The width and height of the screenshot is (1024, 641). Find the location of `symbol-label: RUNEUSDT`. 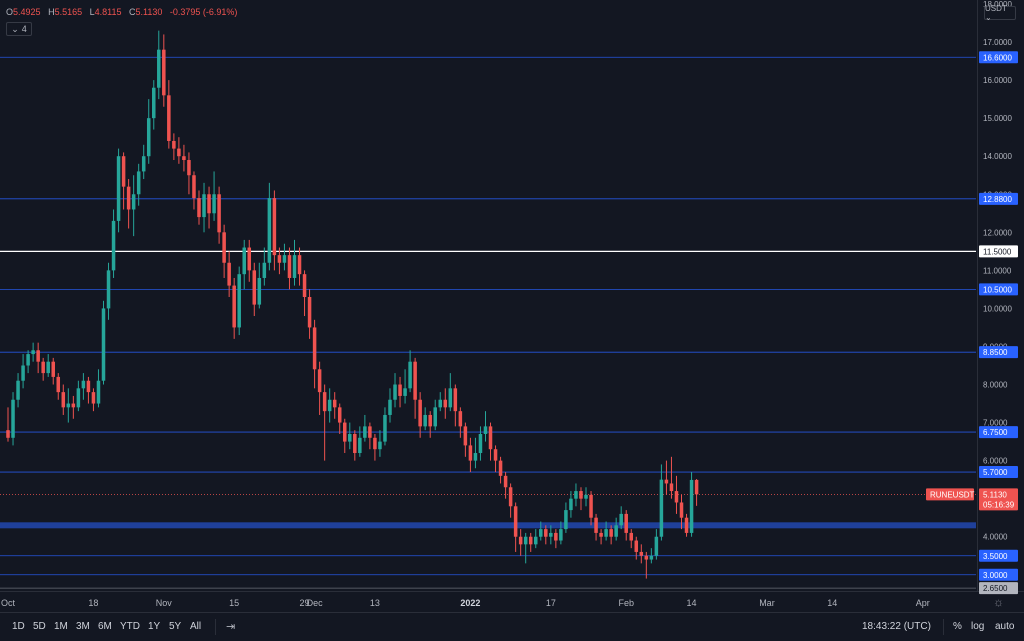

symbol-label: RUNEUSDT is located at coordinates (952, 494).